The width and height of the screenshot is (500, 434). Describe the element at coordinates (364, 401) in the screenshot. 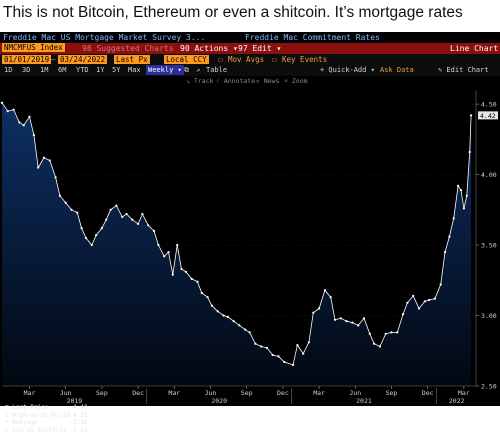

I see `year-label-2: 2021` at that location.